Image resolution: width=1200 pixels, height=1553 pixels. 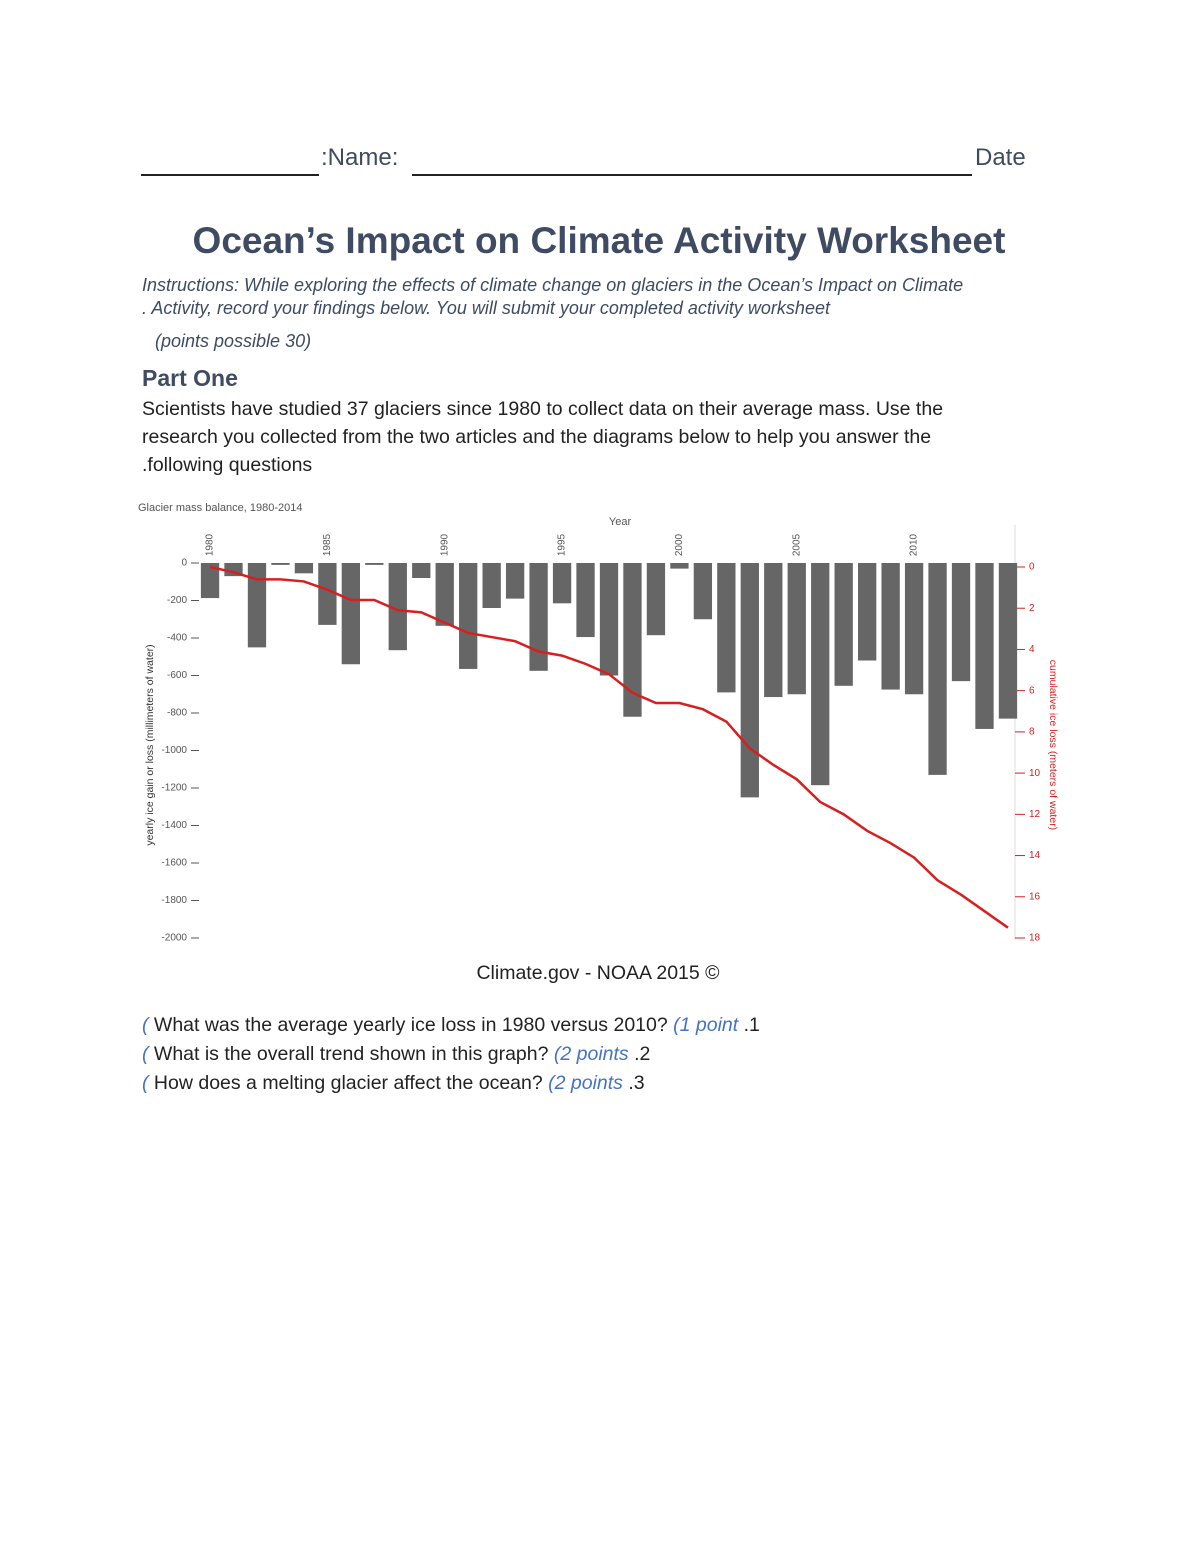 I want to click on chart-title: Glacier mass balance, 1980-2014, so click(x=220, y=508).